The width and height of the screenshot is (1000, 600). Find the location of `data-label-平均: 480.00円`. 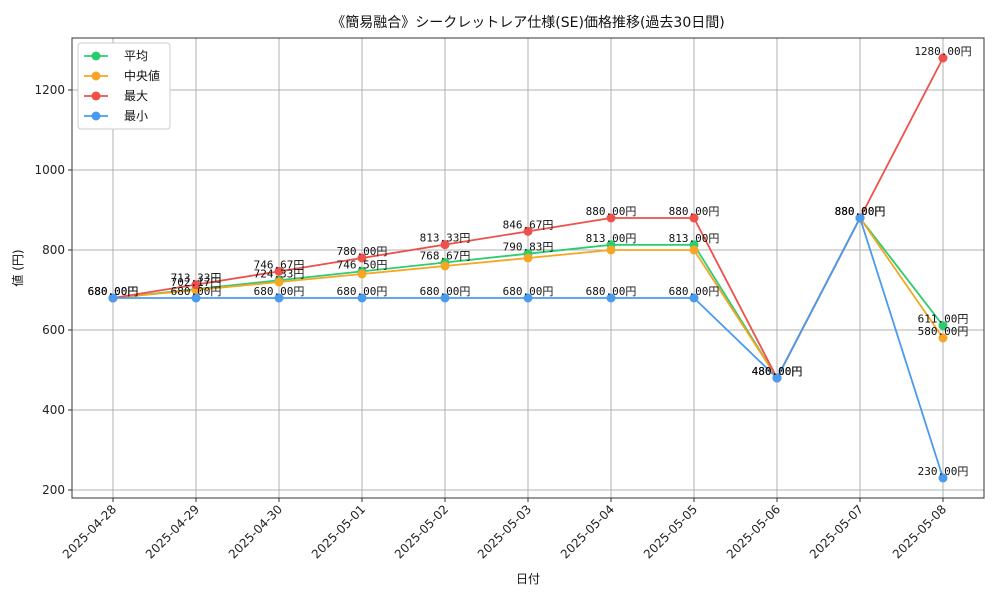

data-label-平均: 480.00円 is located at coordinates (777, 371).